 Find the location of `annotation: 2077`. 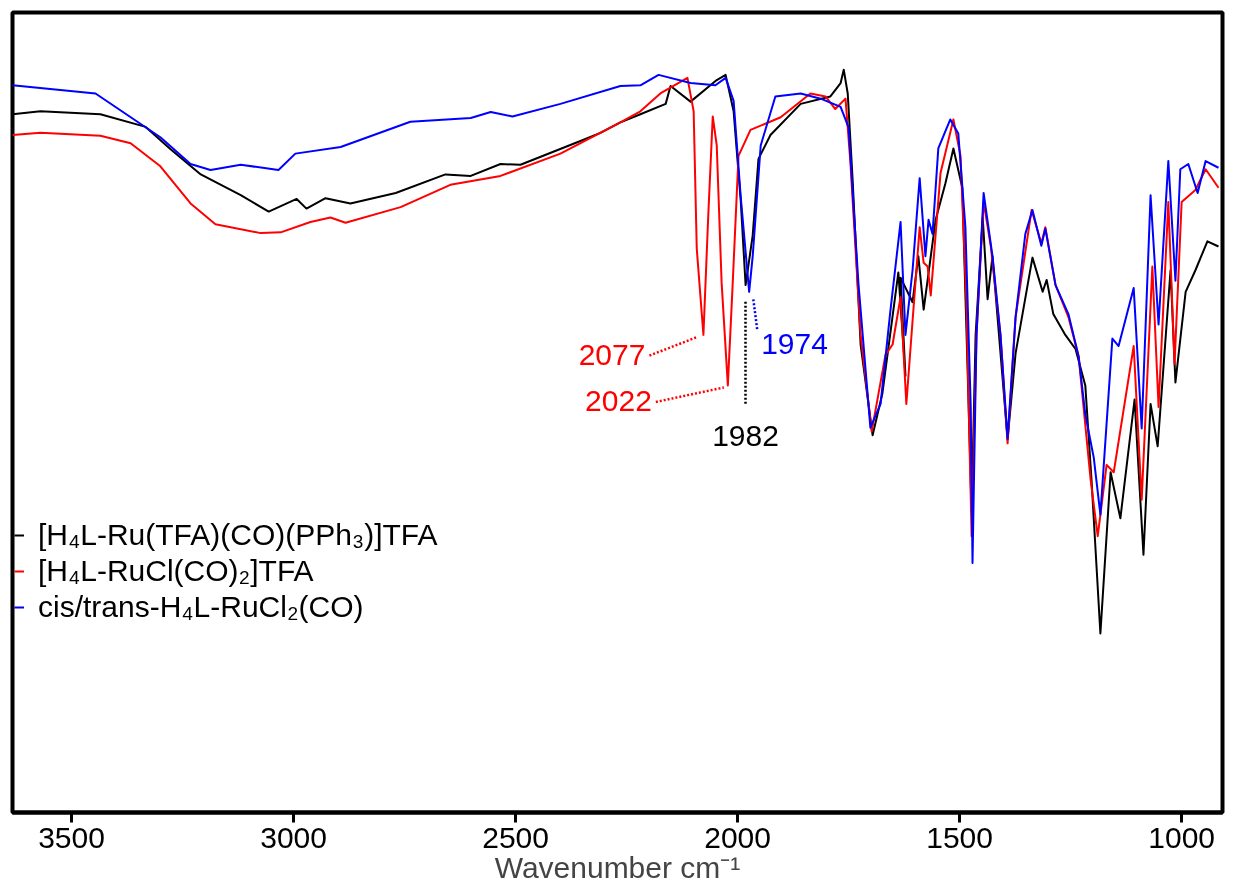

annotation: 2077 is located at coordinates (612, 354).